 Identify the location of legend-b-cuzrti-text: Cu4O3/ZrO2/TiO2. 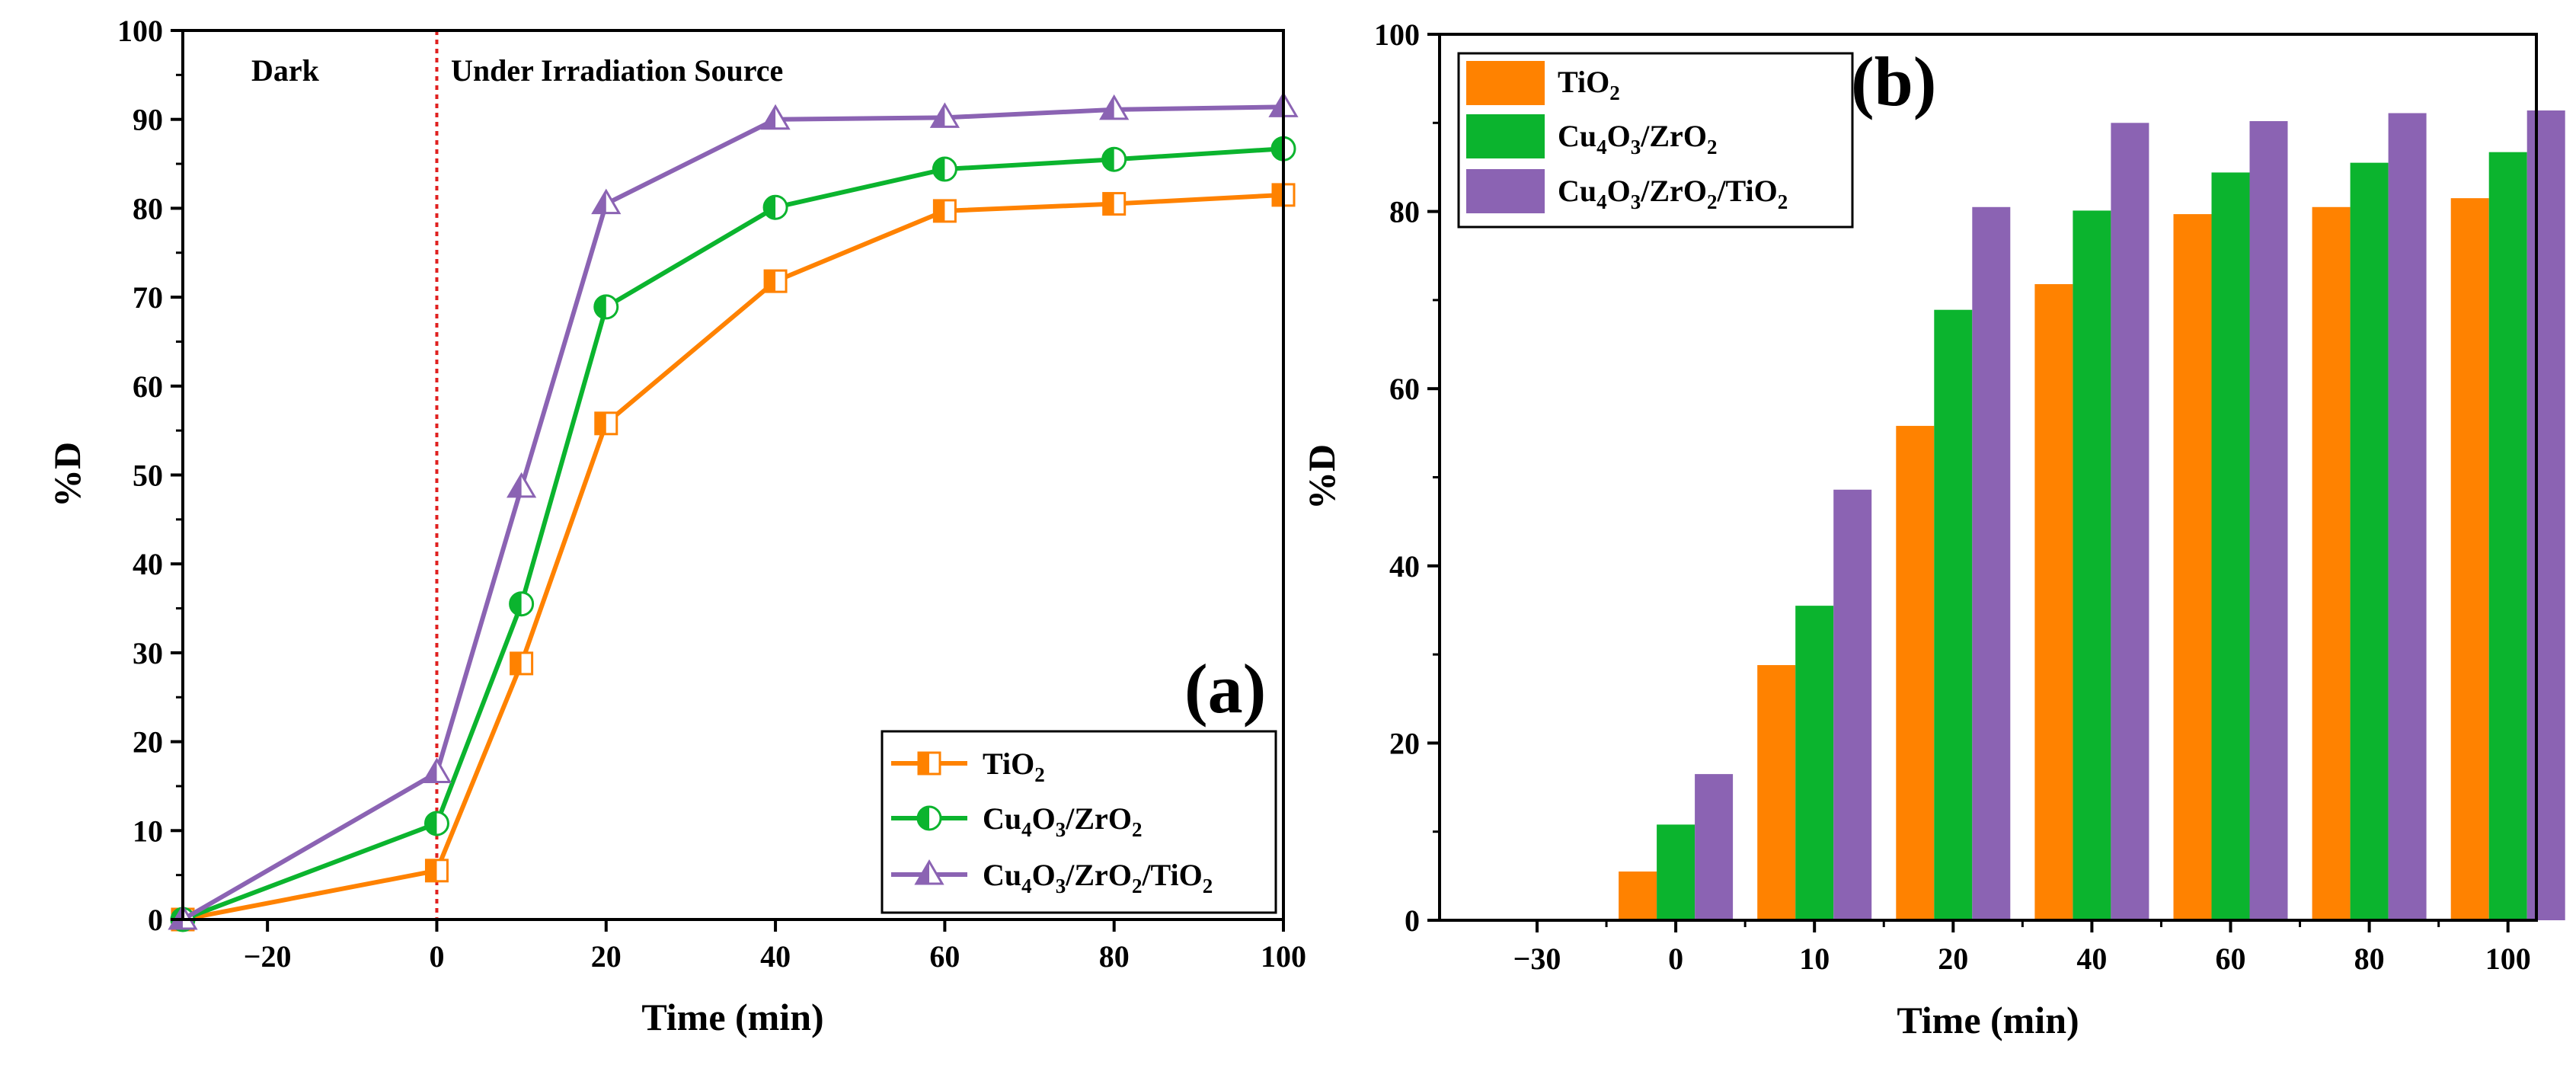
(1673, 193).